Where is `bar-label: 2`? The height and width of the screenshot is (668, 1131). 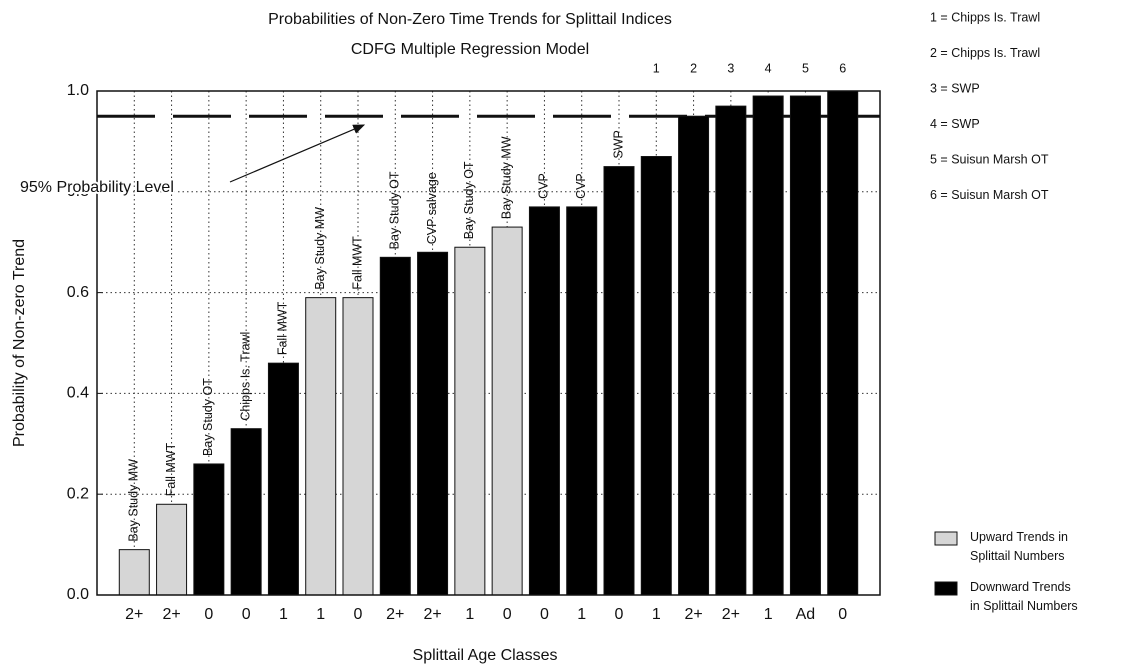 bar-label: 2 is located at coordinates (693, 68).